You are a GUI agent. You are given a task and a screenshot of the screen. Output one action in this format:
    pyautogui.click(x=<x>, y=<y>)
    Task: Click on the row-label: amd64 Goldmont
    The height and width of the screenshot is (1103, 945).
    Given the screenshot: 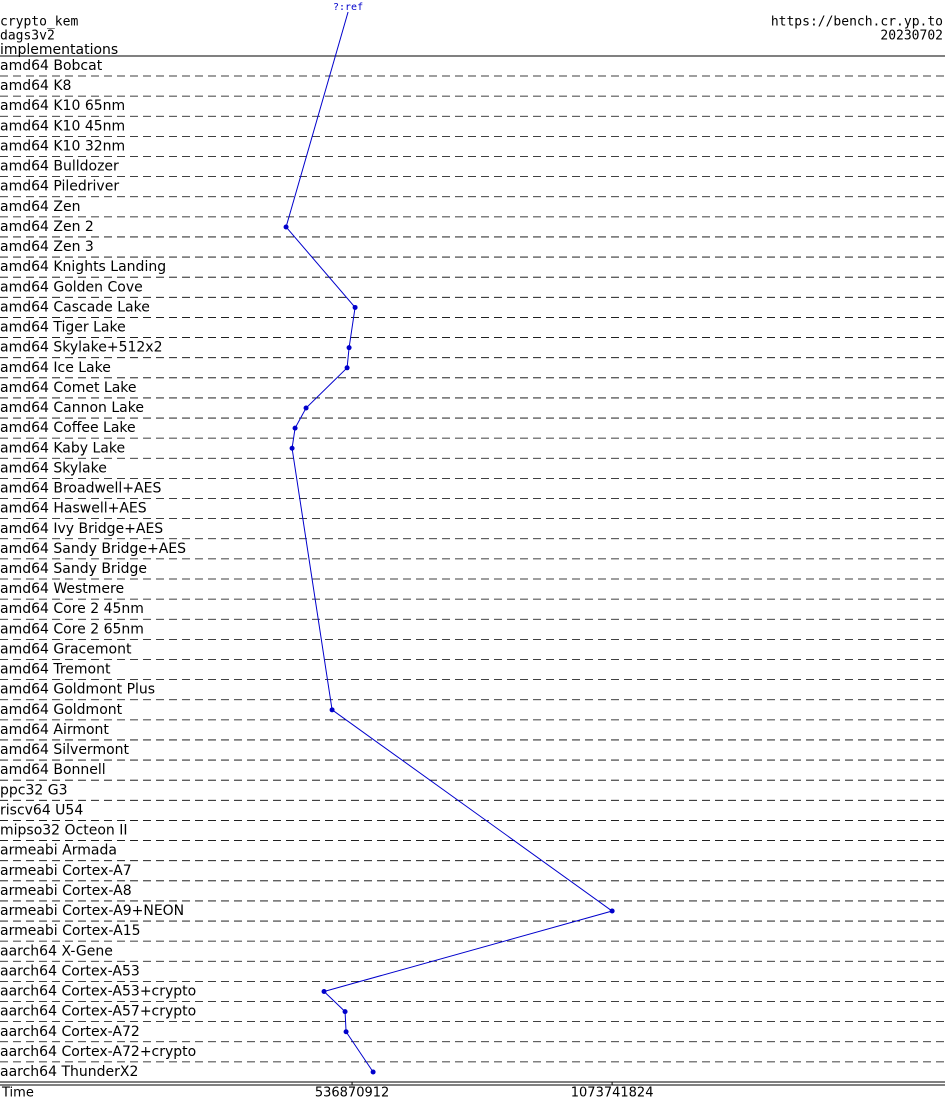 What is the action you would take?
    pyautogui.click(x=61, y=710)
    